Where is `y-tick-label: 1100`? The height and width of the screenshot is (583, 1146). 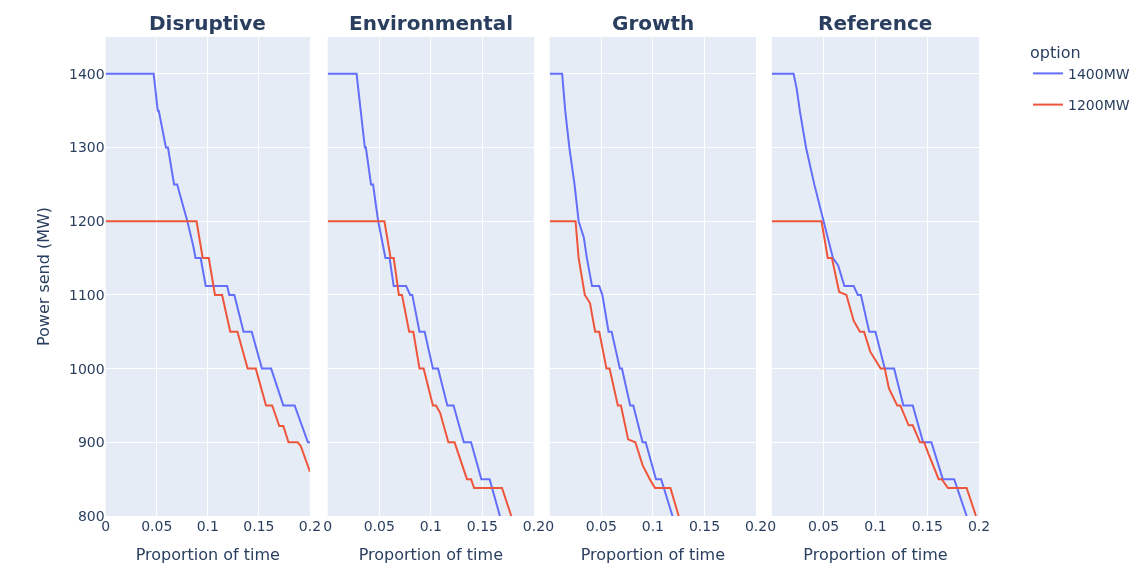 y-tick-label: 1100 is located at coordinates (87, 294).